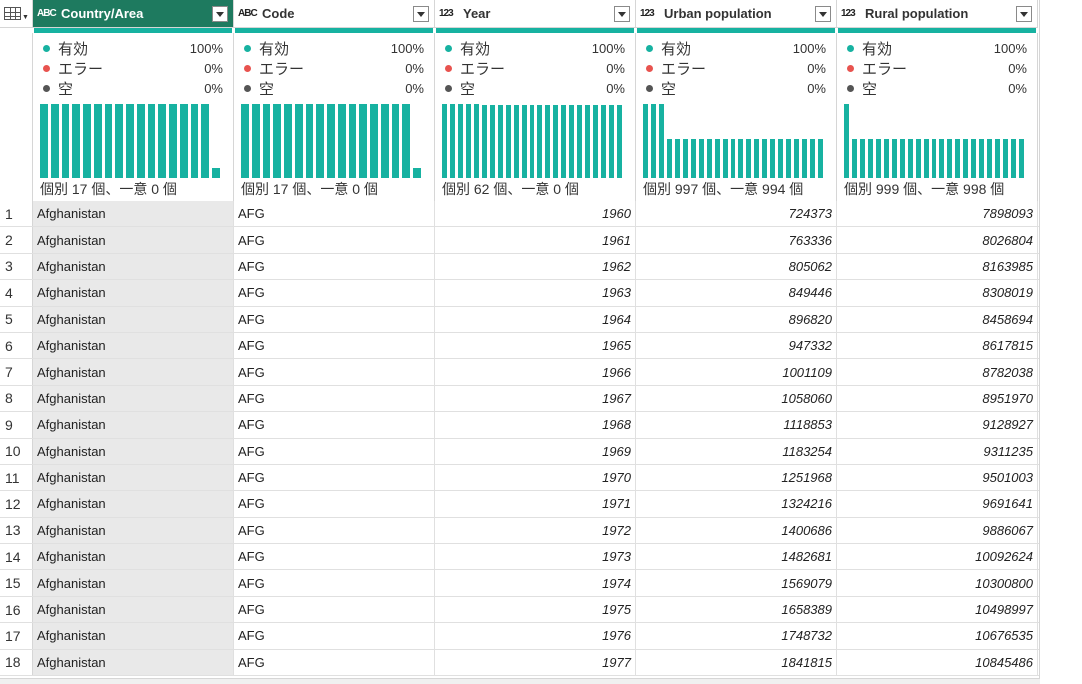 Image resolution: width=1082 pixels, height=684 pixels. Describe the element at coordinates (848, 13) in the screenshot. I see `number-type-icon: 123` at that location.